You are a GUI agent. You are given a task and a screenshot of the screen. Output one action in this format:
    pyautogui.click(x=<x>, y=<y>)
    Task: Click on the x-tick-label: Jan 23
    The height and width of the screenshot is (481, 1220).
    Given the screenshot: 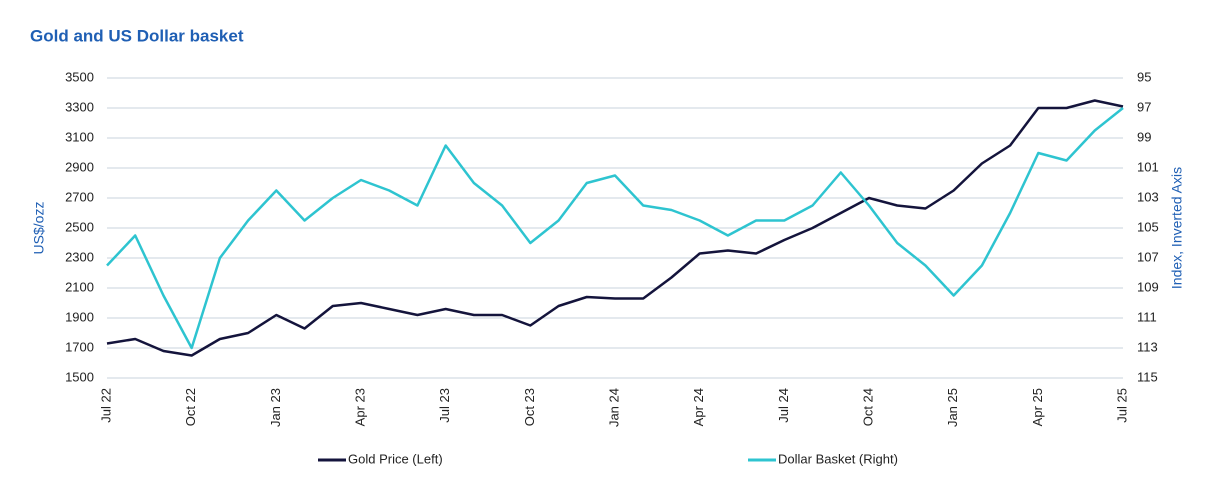 What is the action you would take?
    pyautogui.click(x=275, y=407)
    